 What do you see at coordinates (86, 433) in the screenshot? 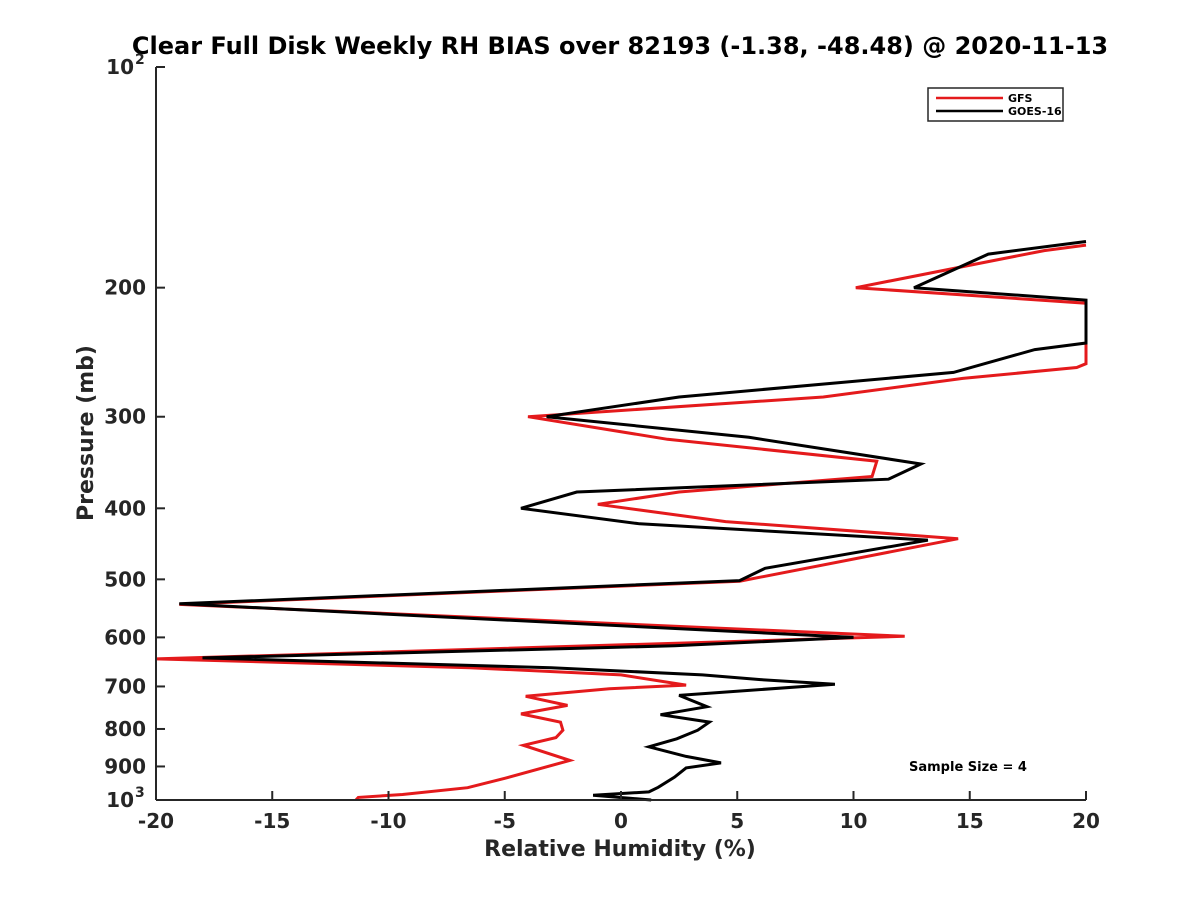
I see `y-axis-label: Pressure (mb)` at bounding box center [86, 433].